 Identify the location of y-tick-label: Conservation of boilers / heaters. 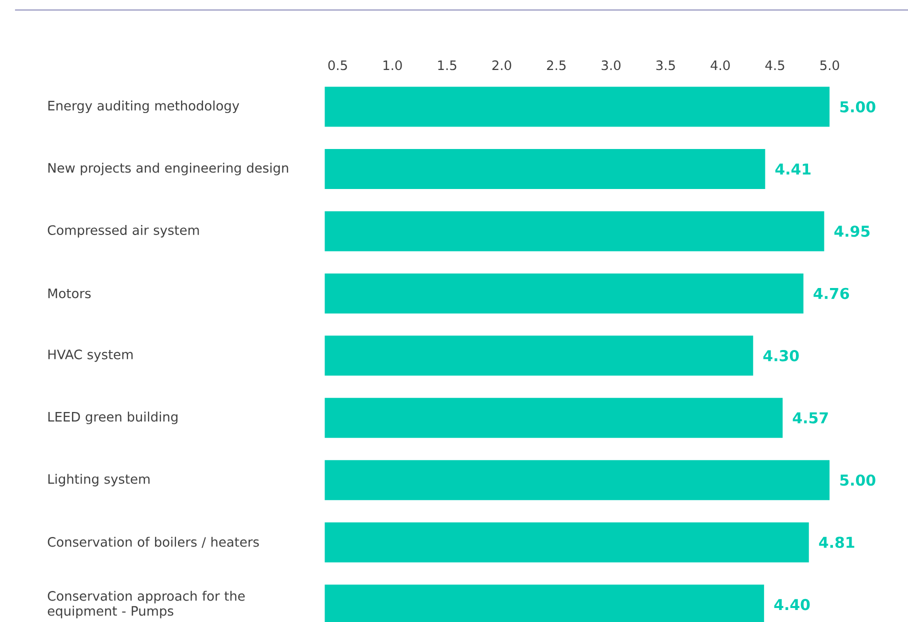
(153, 542).